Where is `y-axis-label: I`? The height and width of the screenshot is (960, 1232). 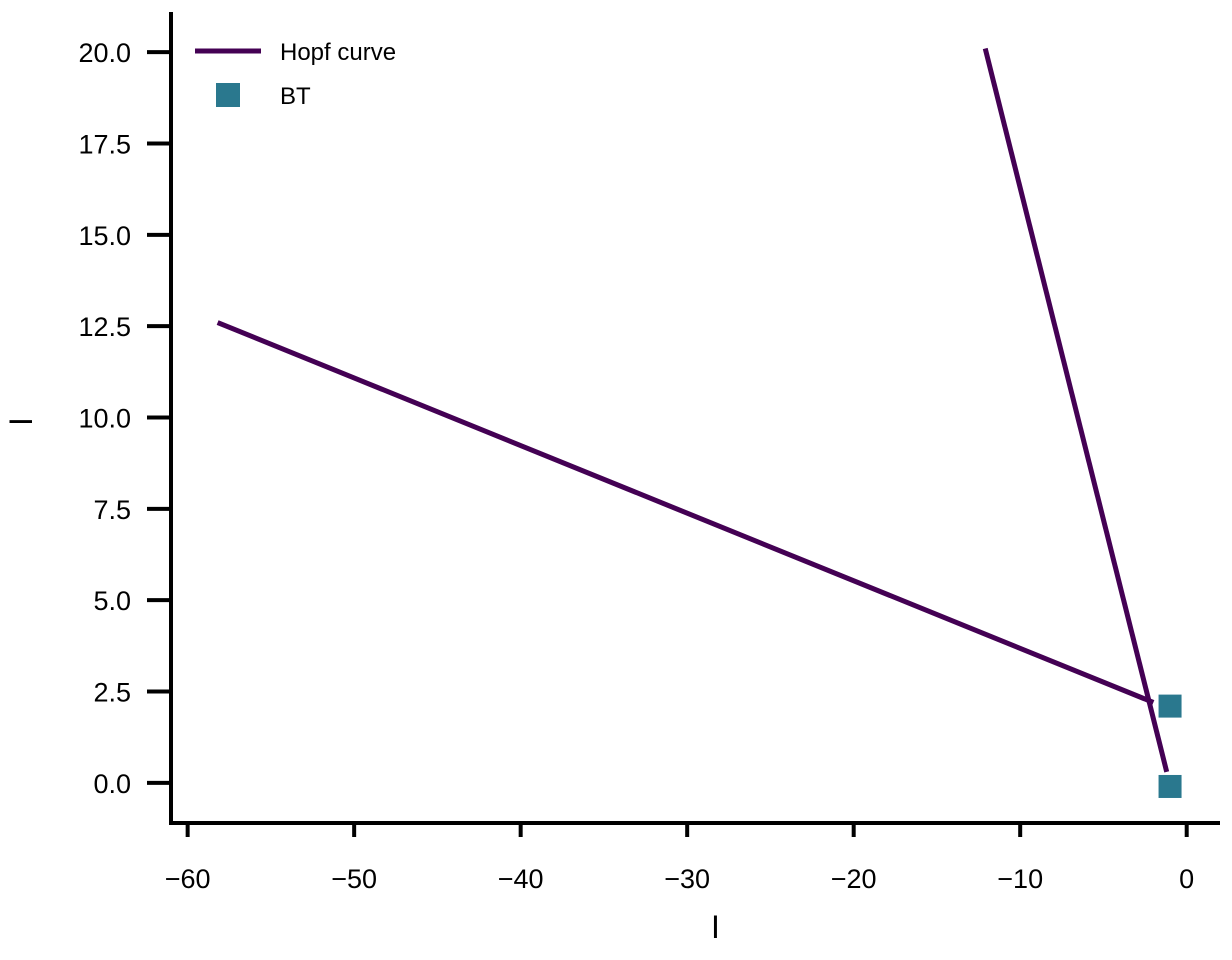
y-axis-label: I is located at coordinates (21, 421).